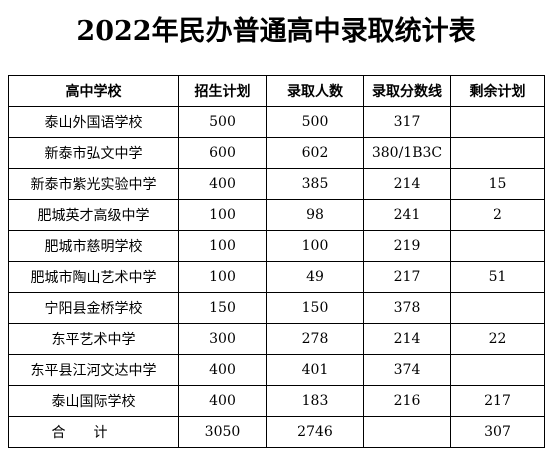  Describe the element at coordinates (315, 184) in the screenshot. I see `admitted-cell: 385` at that location.